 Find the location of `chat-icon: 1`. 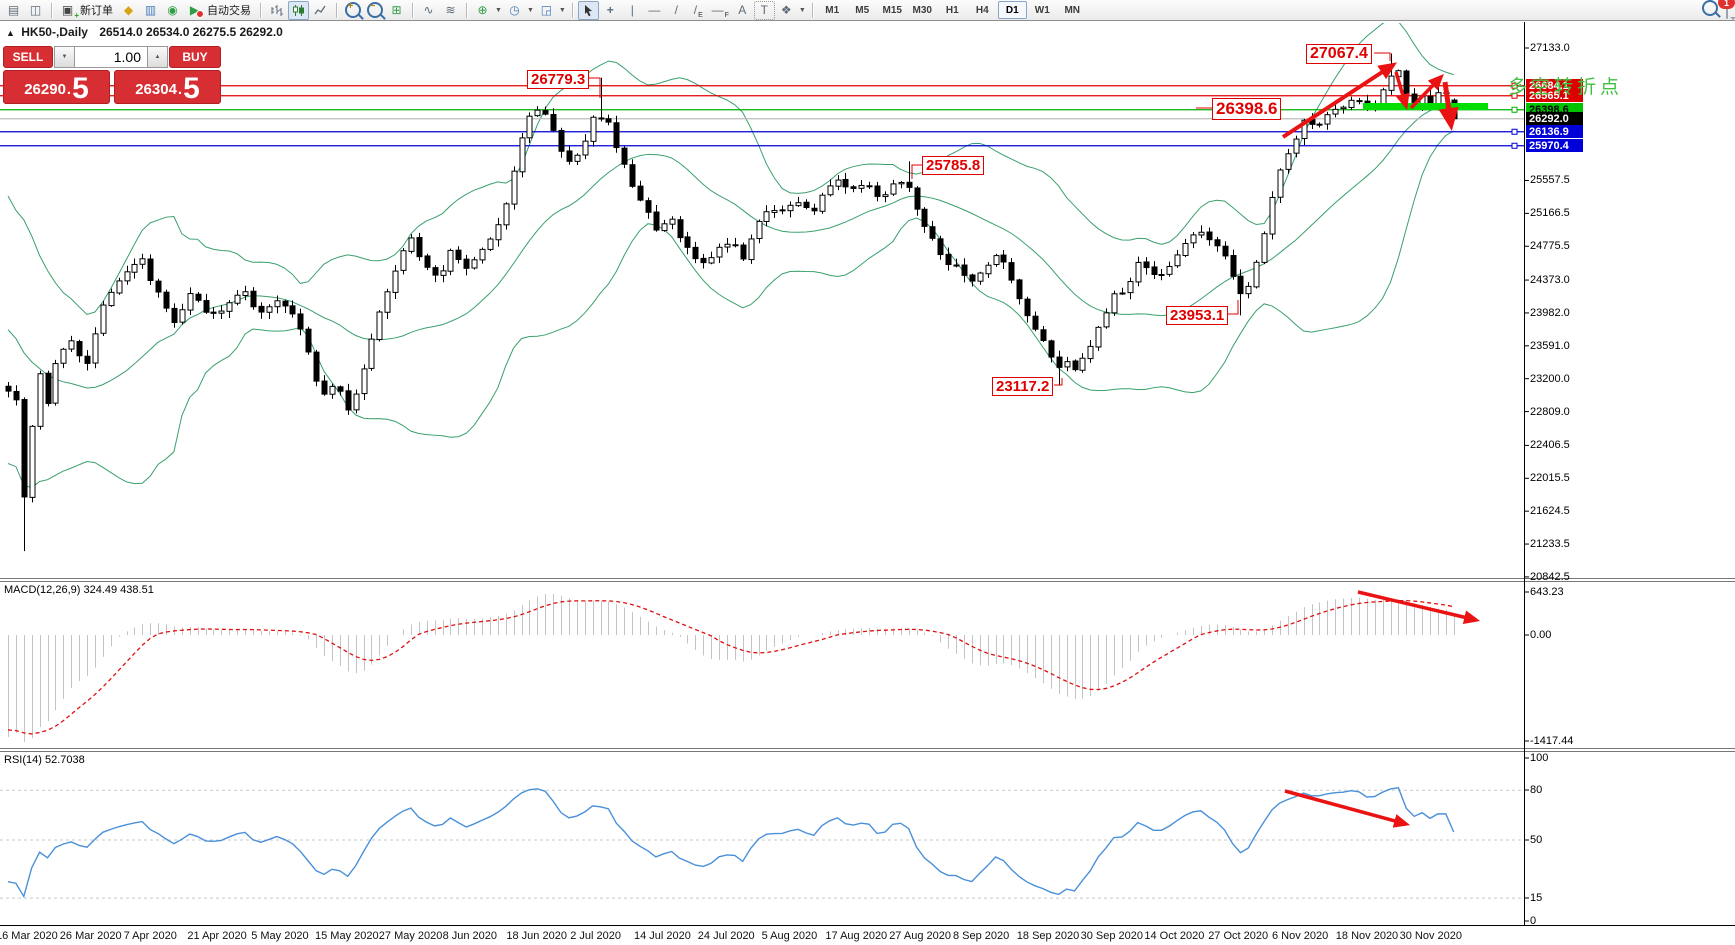

chat-icon: 1 is located at coordinates (1726, 9).